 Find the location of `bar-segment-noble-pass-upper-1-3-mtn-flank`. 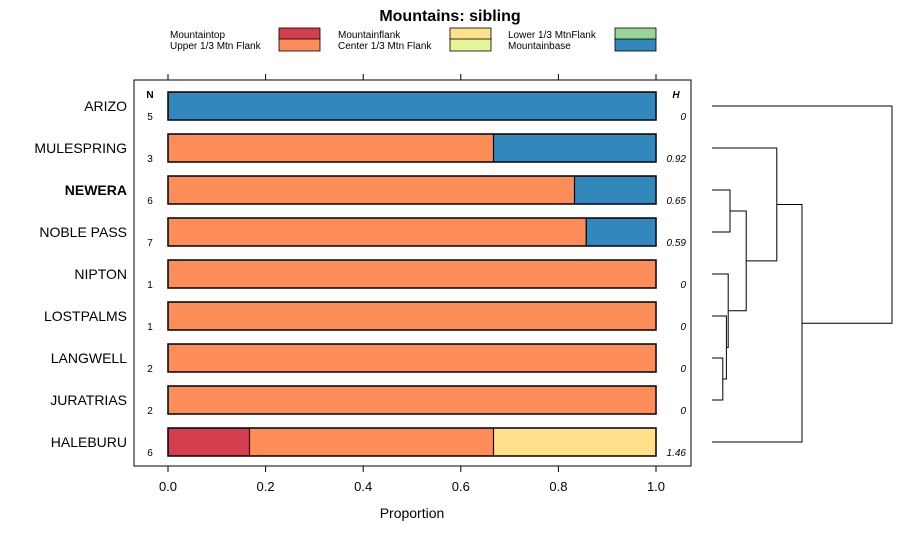

bar-segment-noble-pass-upper-1-3-mtn-flank is located at coordinates (377, 232).